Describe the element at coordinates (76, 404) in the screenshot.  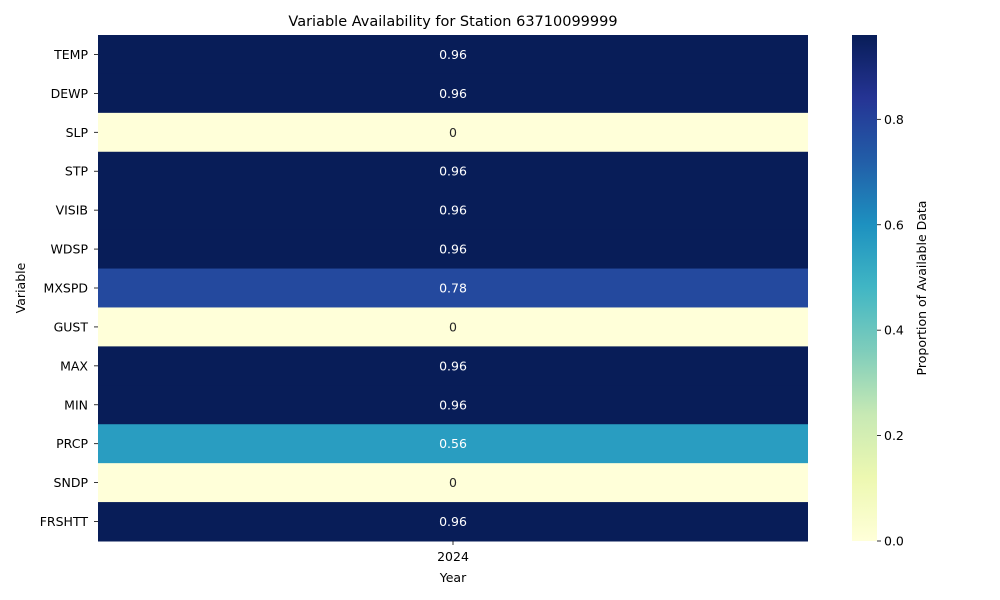
I see `y-tick-label: MIN` at that location.